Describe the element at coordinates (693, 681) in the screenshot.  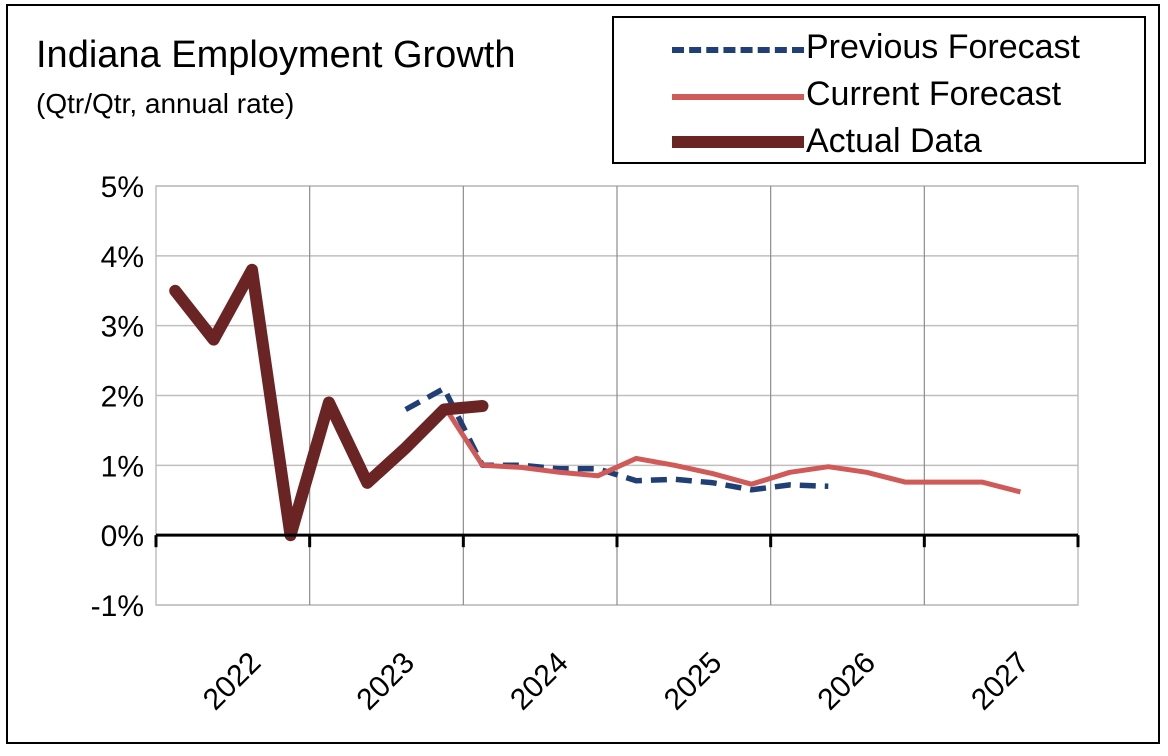
I see `x-tick-label: 2025` at that location.